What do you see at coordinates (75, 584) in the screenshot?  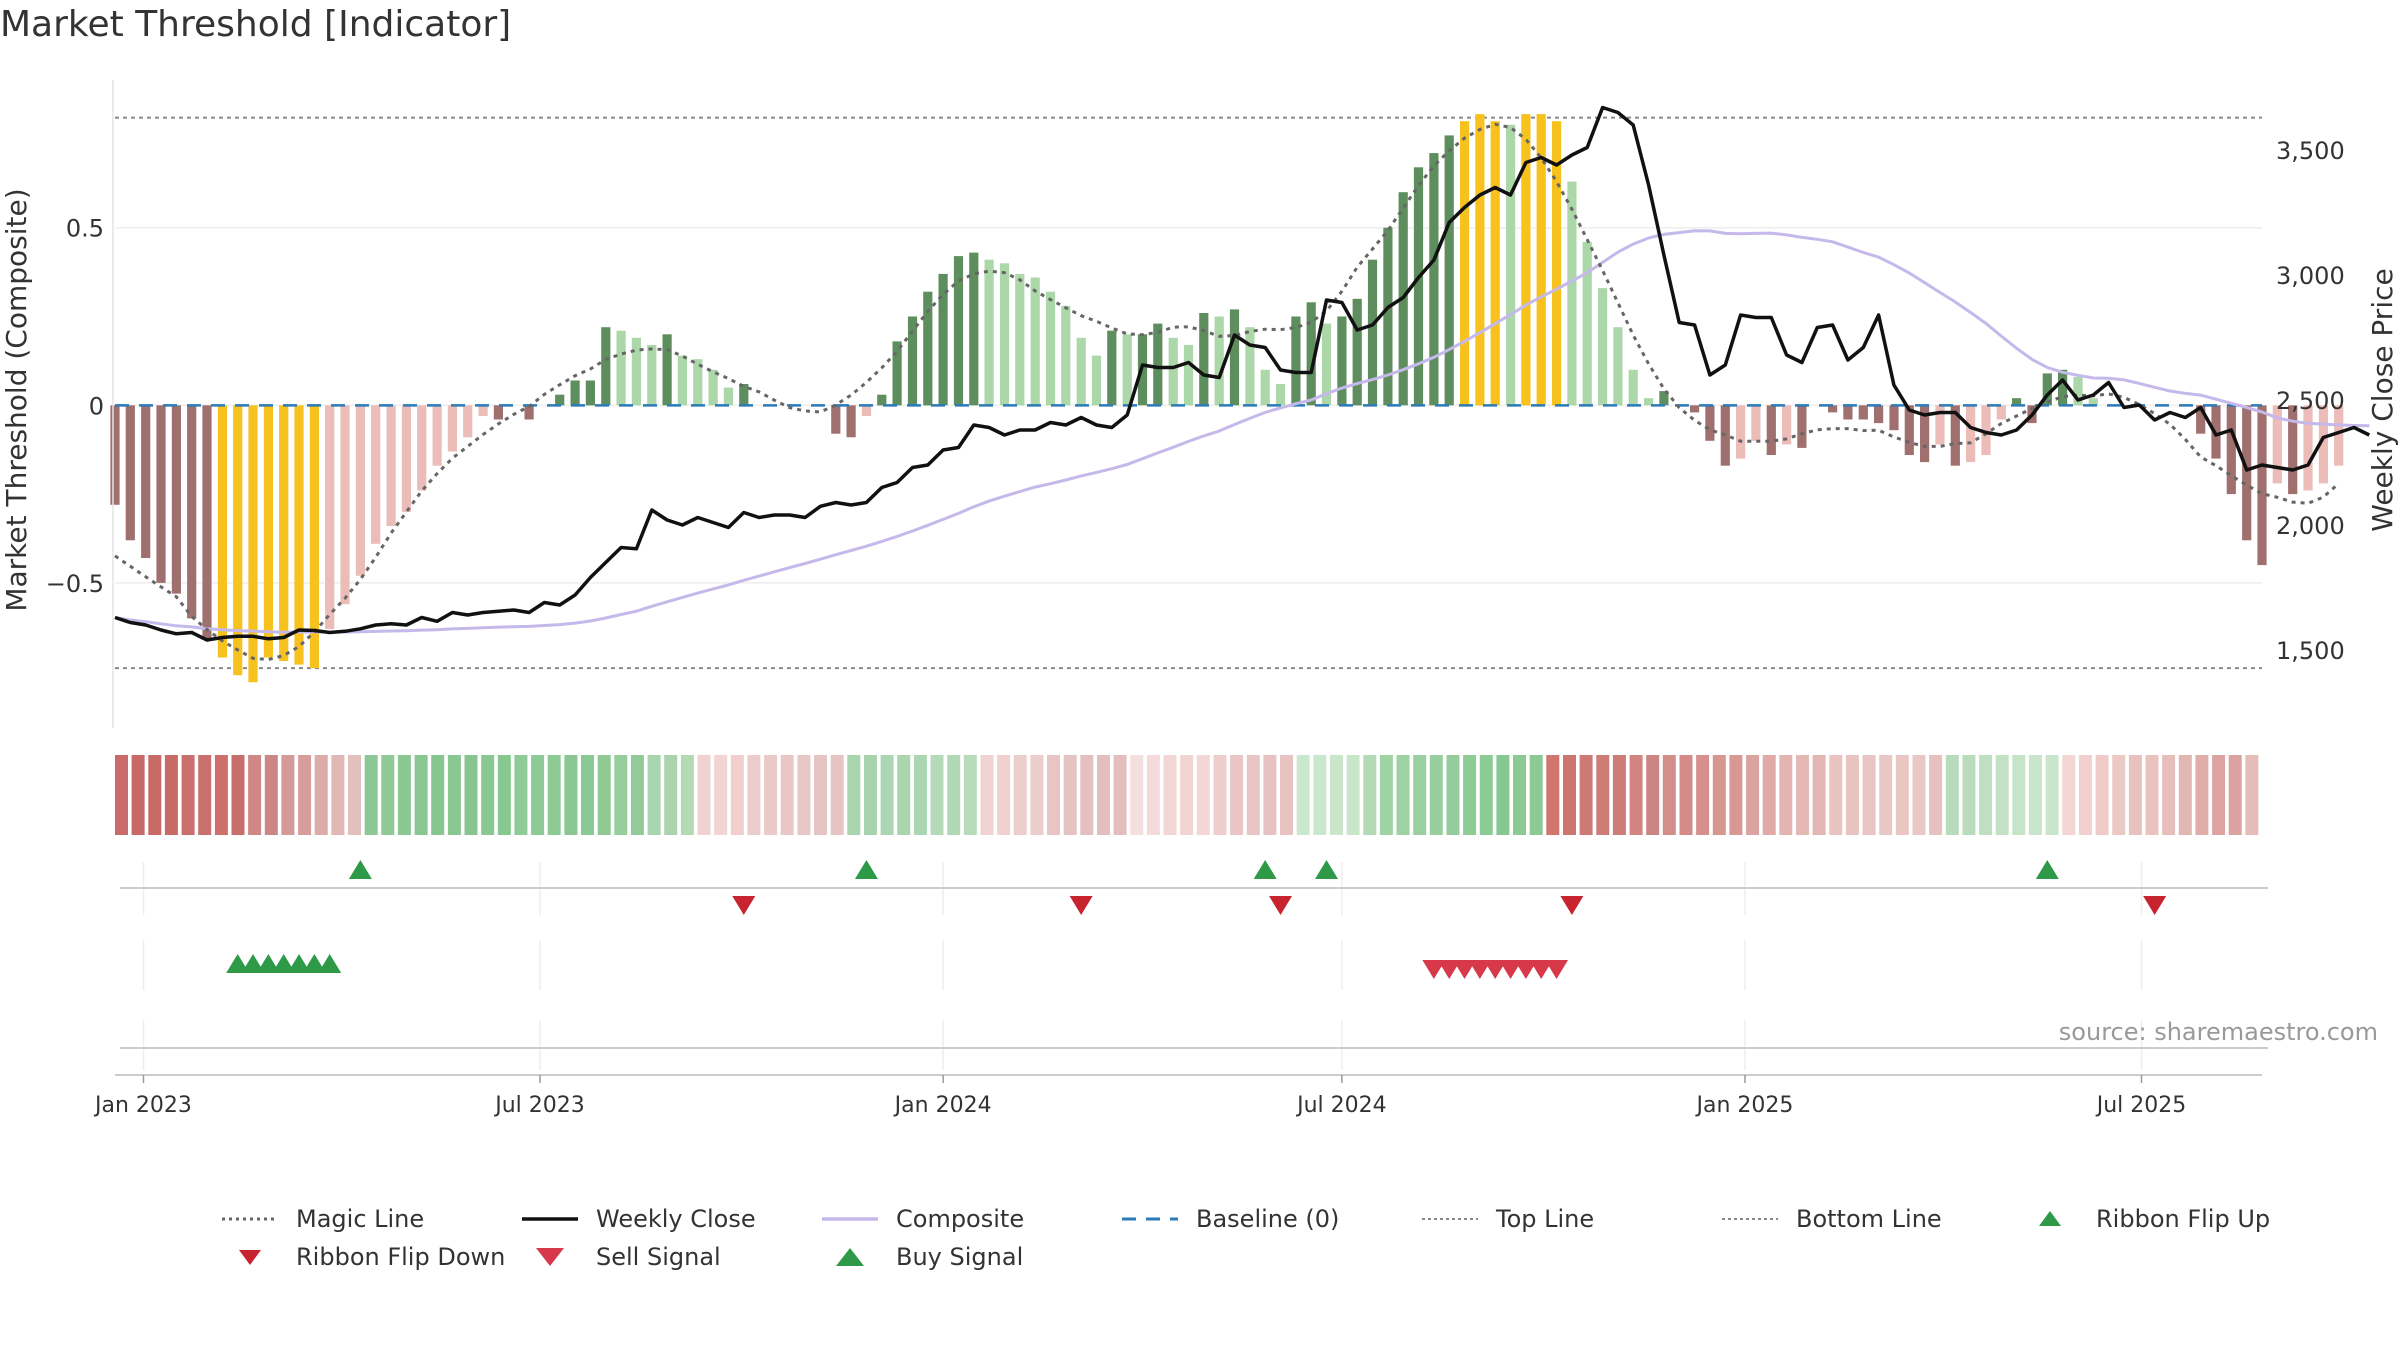 I see `y-tick-label-left: −0.5` at bounding box center [75, 584].